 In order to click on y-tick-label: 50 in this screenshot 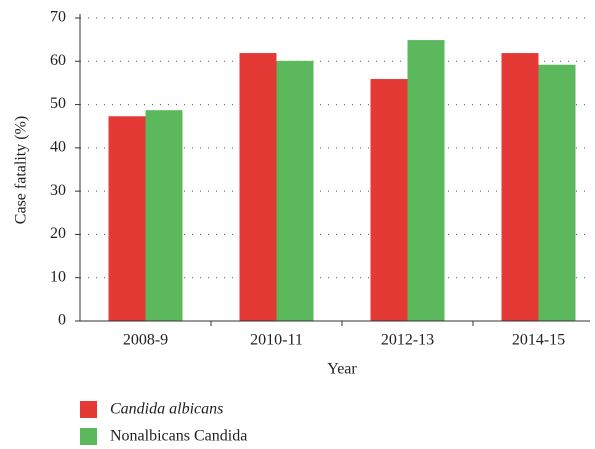, I will do `click(58, 103)`.